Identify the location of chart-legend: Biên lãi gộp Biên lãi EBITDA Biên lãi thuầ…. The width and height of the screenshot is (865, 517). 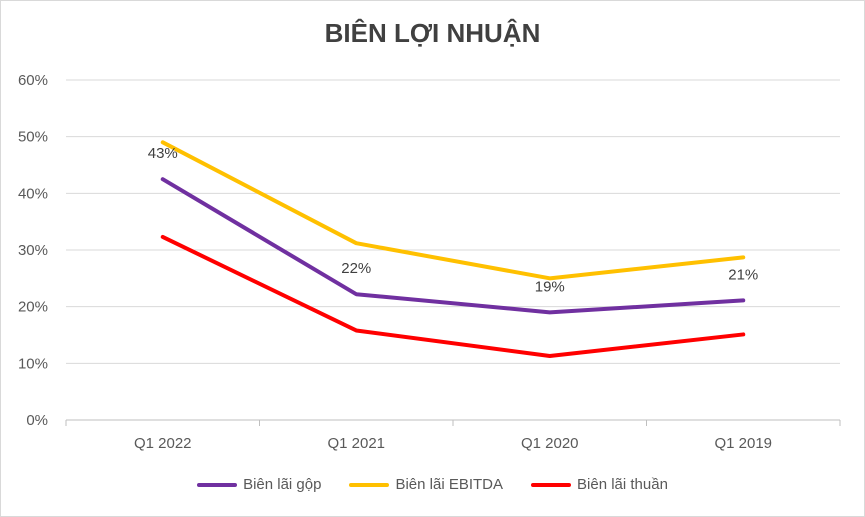
(432, 484).